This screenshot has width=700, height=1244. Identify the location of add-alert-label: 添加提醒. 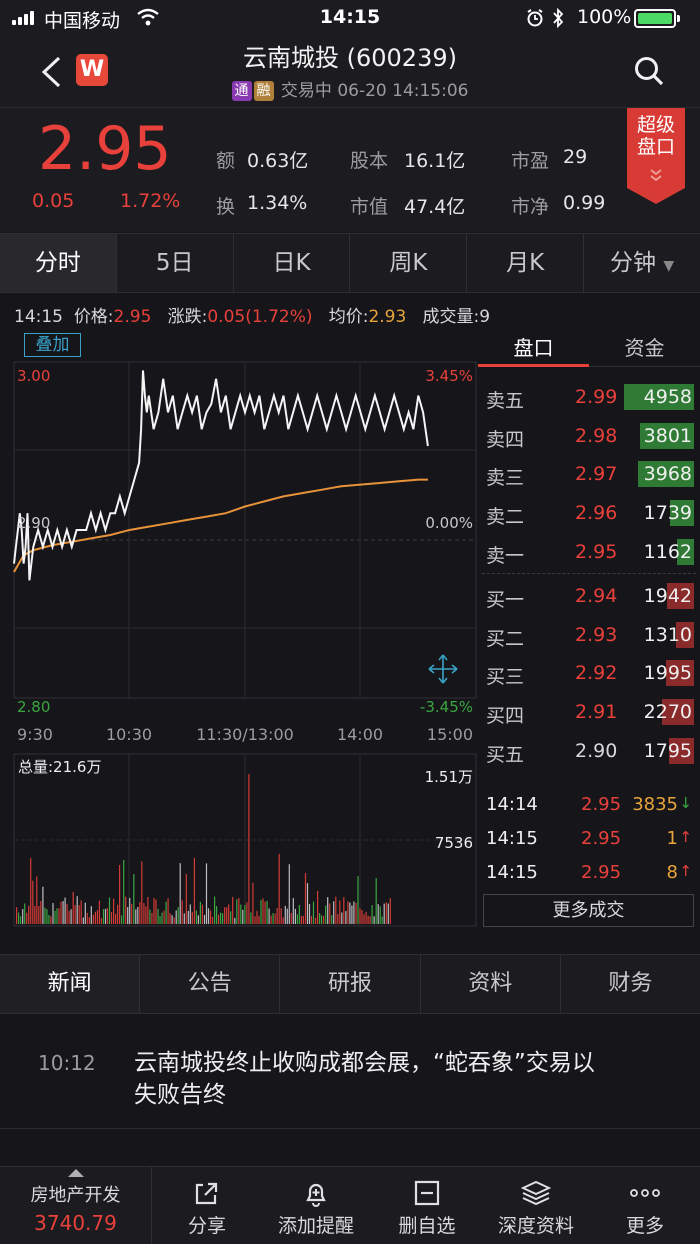
(315, 1226).